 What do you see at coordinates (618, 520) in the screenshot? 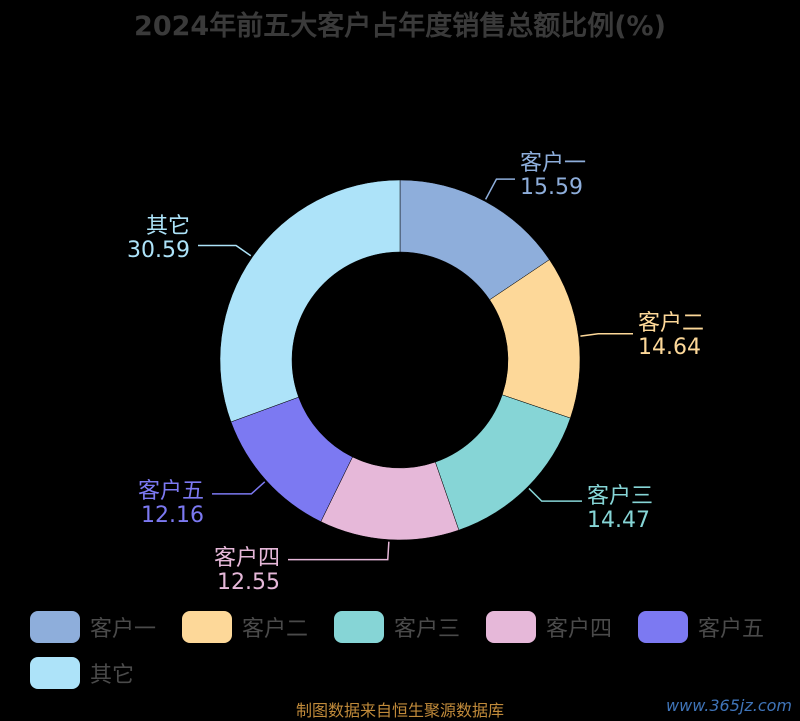
I see `slice-label-value-3: 14.47` at bounding box center [618, 520].